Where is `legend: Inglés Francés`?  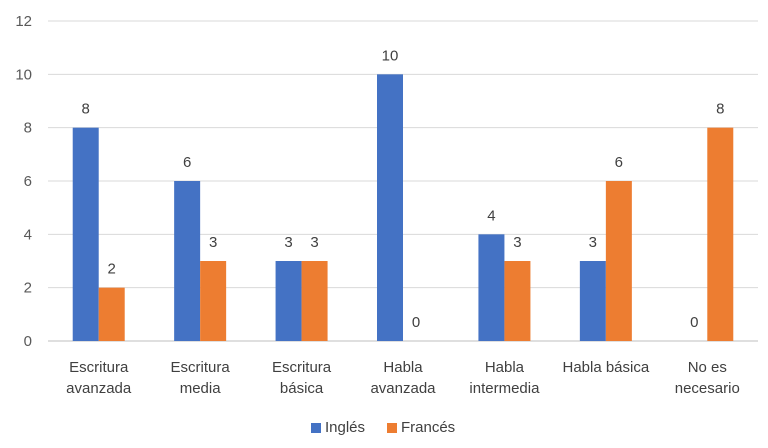 legend: Inglés Francés is located at coordinates (383, 427).